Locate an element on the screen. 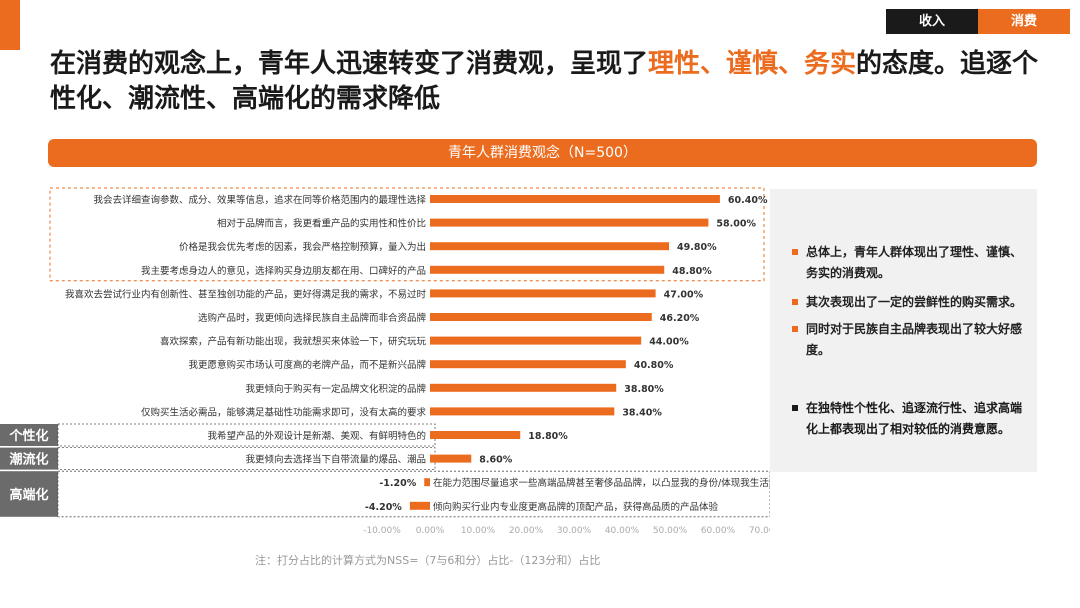 The image size is (1080, 608). summary-bullet-4: 在独特性个性化、追逐流行性、追求高端化上都表现出了相对较低的消费意愿。 is located at coordinates (909, 419).